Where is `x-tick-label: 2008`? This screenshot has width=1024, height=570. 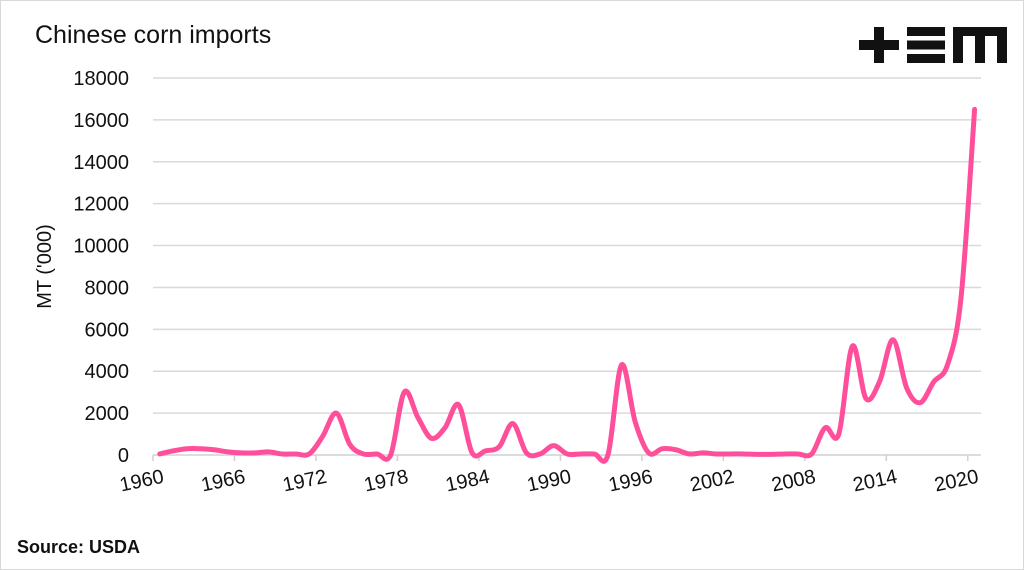
x-tick-label: 2008 is located at coordinates (794, 481).